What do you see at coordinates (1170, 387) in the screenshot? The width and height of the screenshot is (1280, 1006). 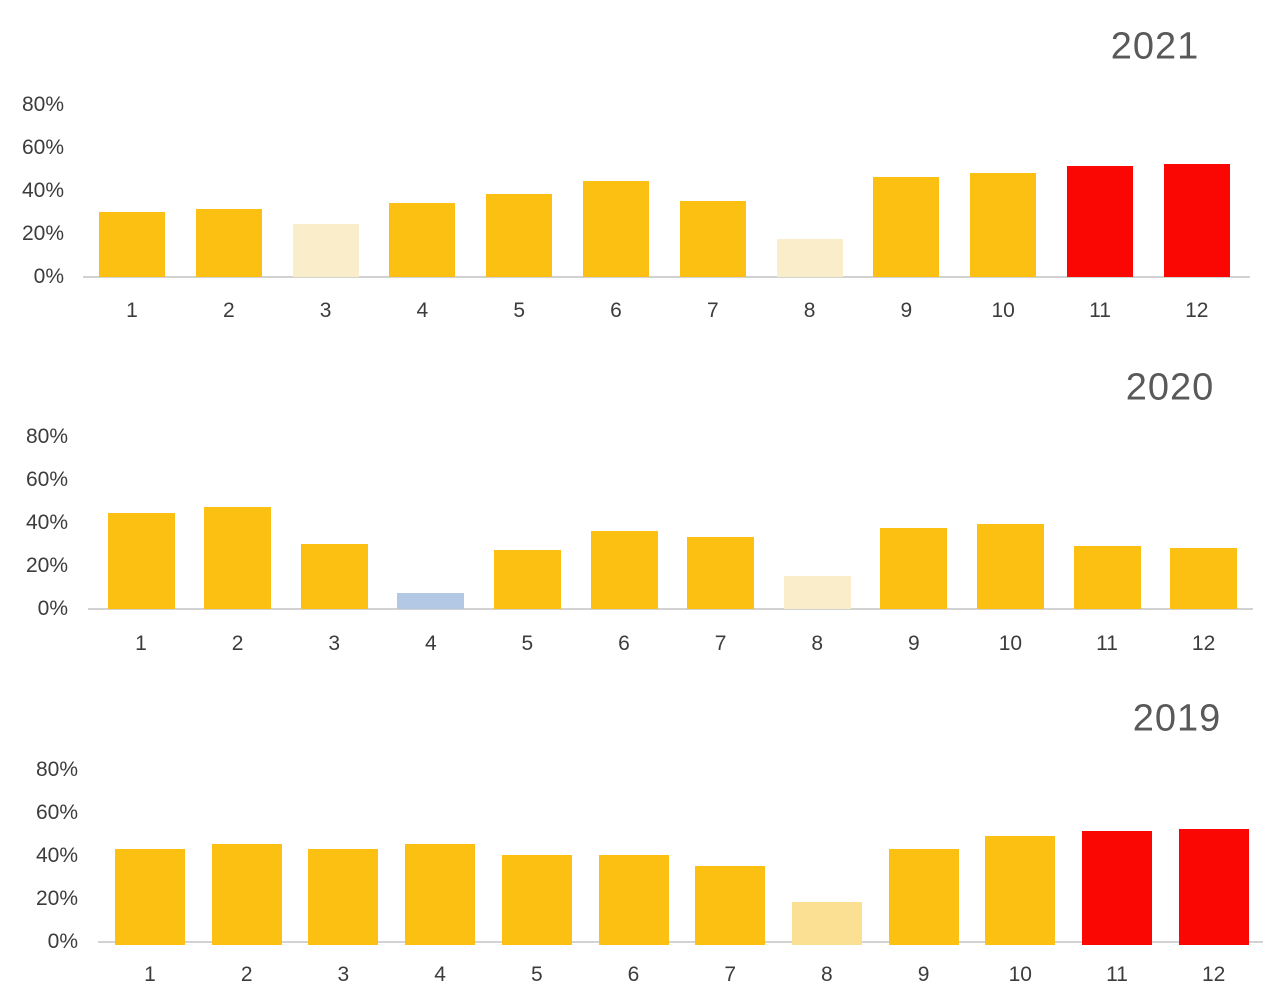 I see `chart-title-2020: 2020` at bounding box center [1170, 387].